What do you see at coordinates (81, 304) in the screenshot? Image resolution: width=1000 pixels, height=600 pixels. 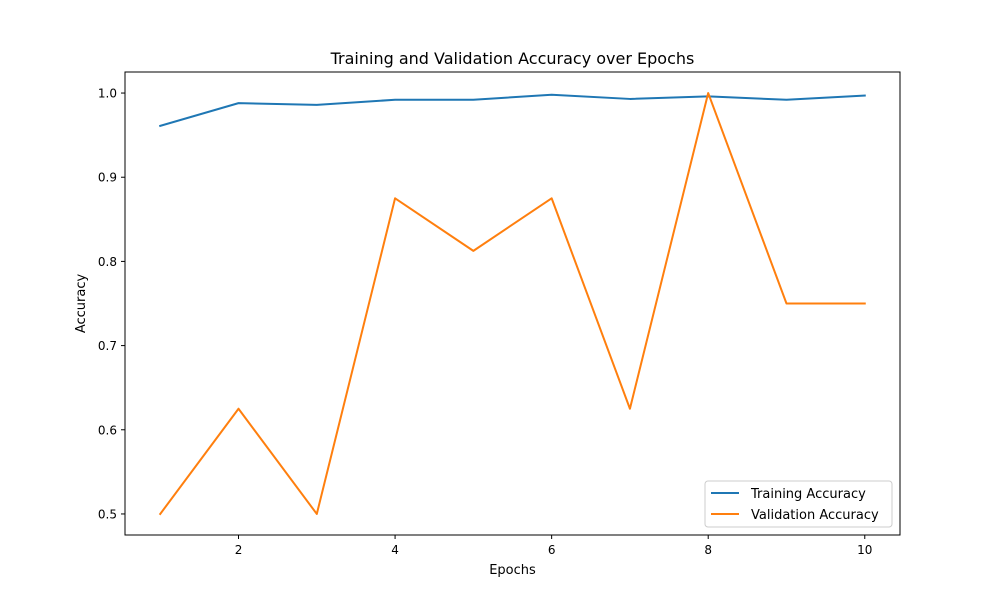 I see `y-axis-label: Accuracy` at bounding box center [81, 304].